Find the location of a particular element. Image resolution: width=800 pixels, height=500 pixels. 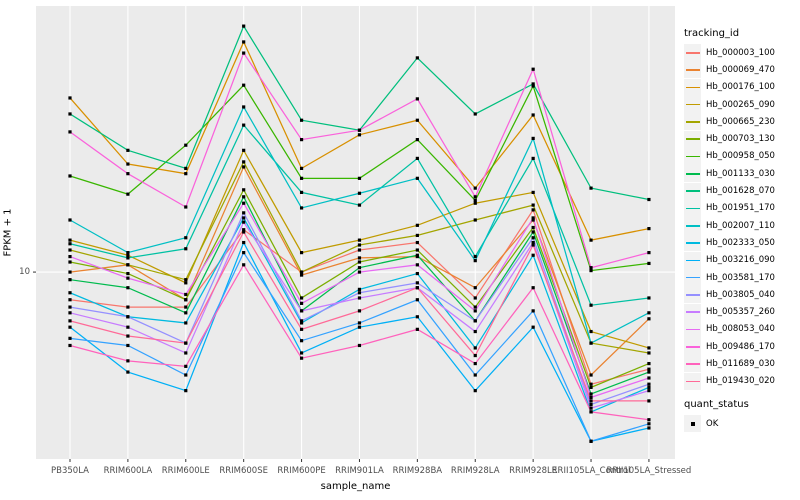

legend-label: Hb_019430_020 is located at coordinates (740, 381).